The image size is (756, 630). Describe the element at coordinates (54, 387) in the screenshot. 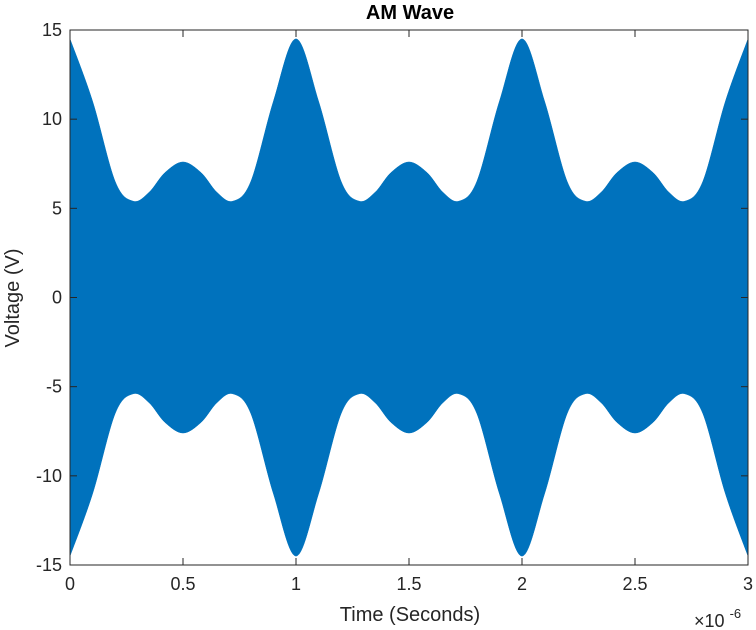

I see `y-tick-label: -5` at that location.